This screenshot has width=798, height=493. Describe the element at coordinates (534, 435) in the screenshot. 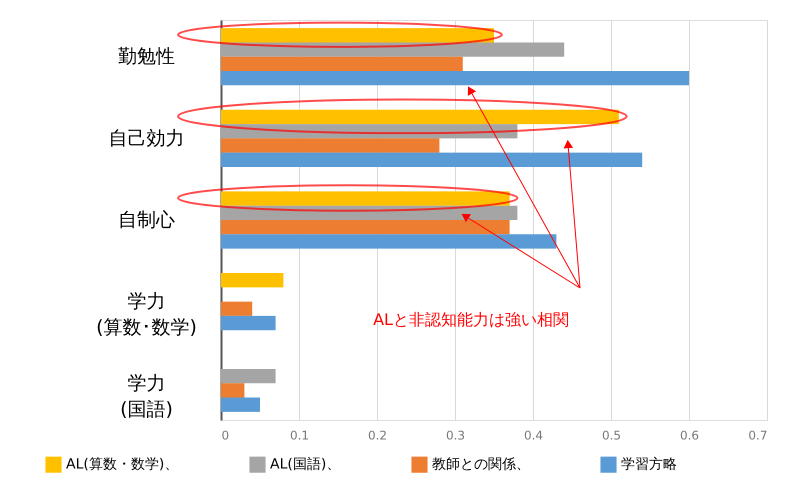

I see `x-tick-label: 0.4` at that location.